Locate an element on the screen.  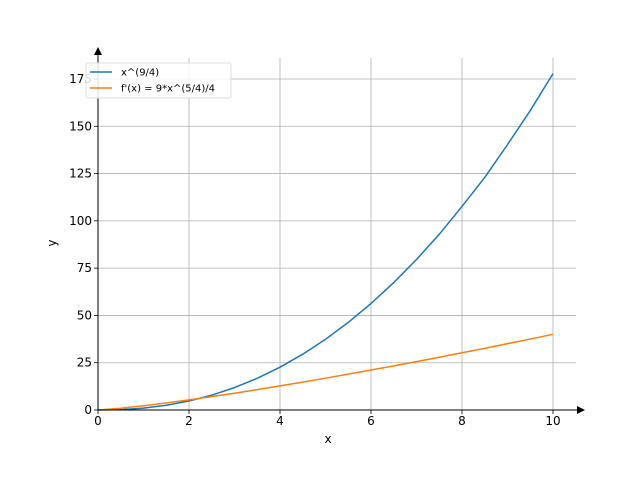
y-axis-label: y is located at coordinates (52, 242).